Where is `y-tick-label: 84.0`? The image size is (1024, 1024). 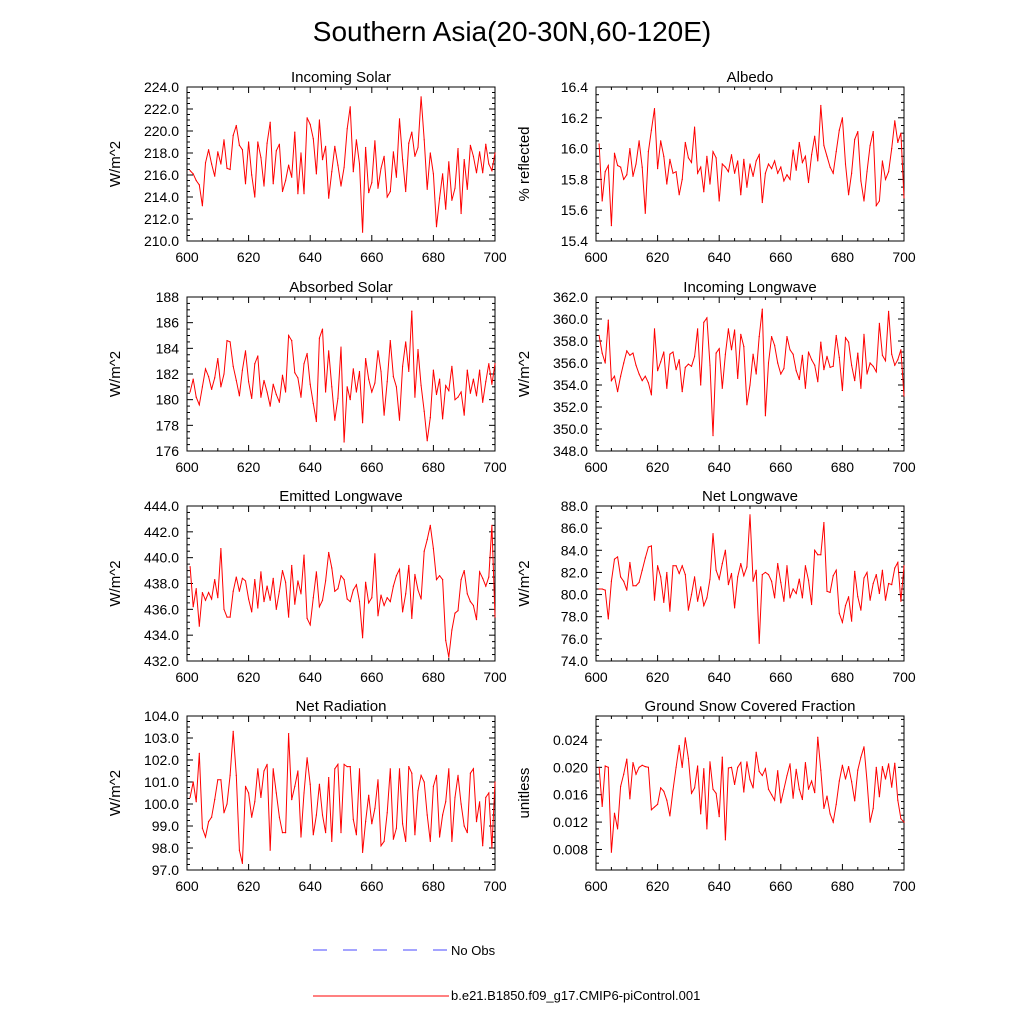 y-tick-label: 84.0 is located at coordinates (574, 550).